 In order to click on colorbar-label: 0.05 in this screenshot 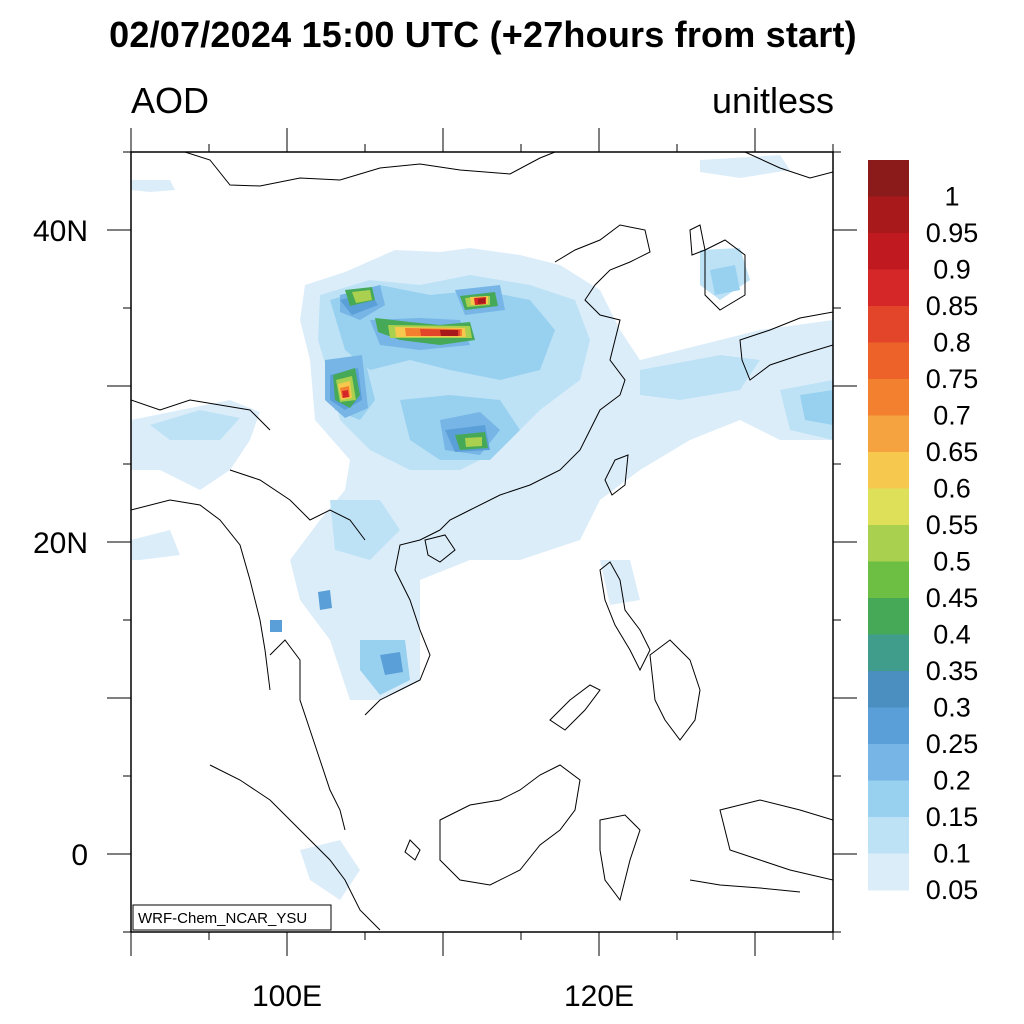, I will do `click(952, 890)`.